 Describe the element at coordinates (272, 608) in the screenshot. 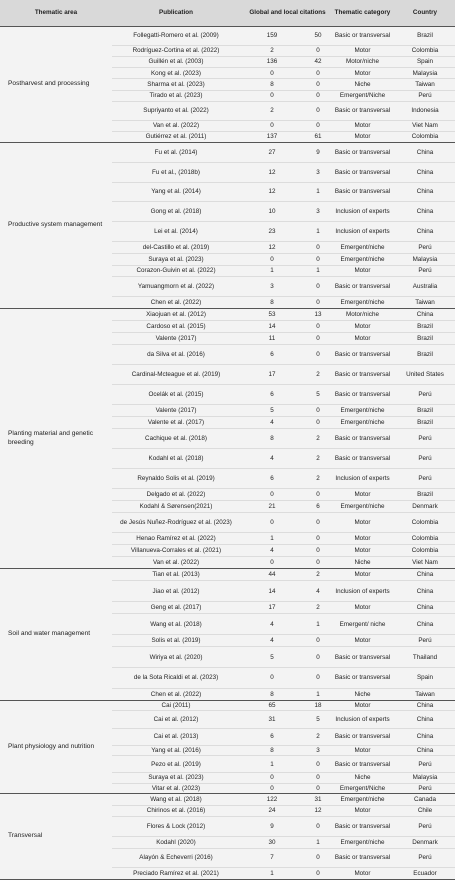

I see `global-cell: 17` at that location.